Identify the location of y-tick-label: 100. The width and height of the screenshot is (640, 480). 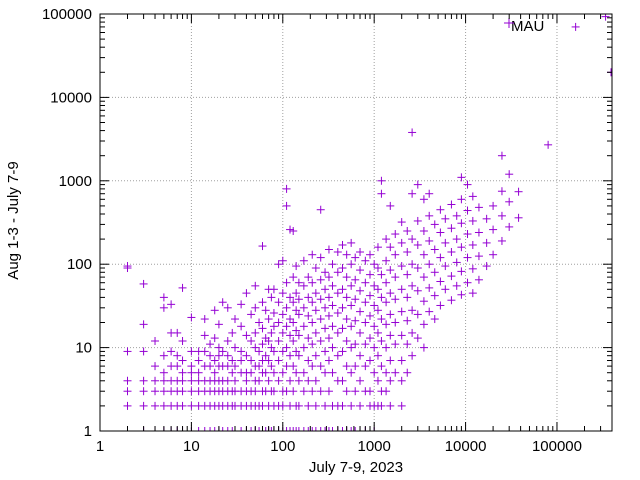
(79, 264).